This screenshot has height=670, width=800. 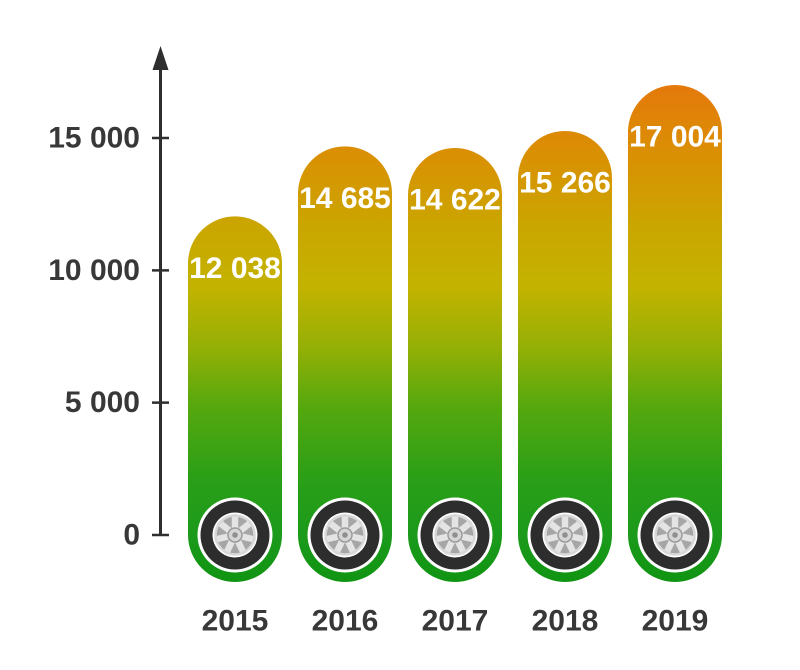 What do you see at coordinates (235, 399) in the screenshot?
I see `bar-2015` at bounding box center [235, 399].